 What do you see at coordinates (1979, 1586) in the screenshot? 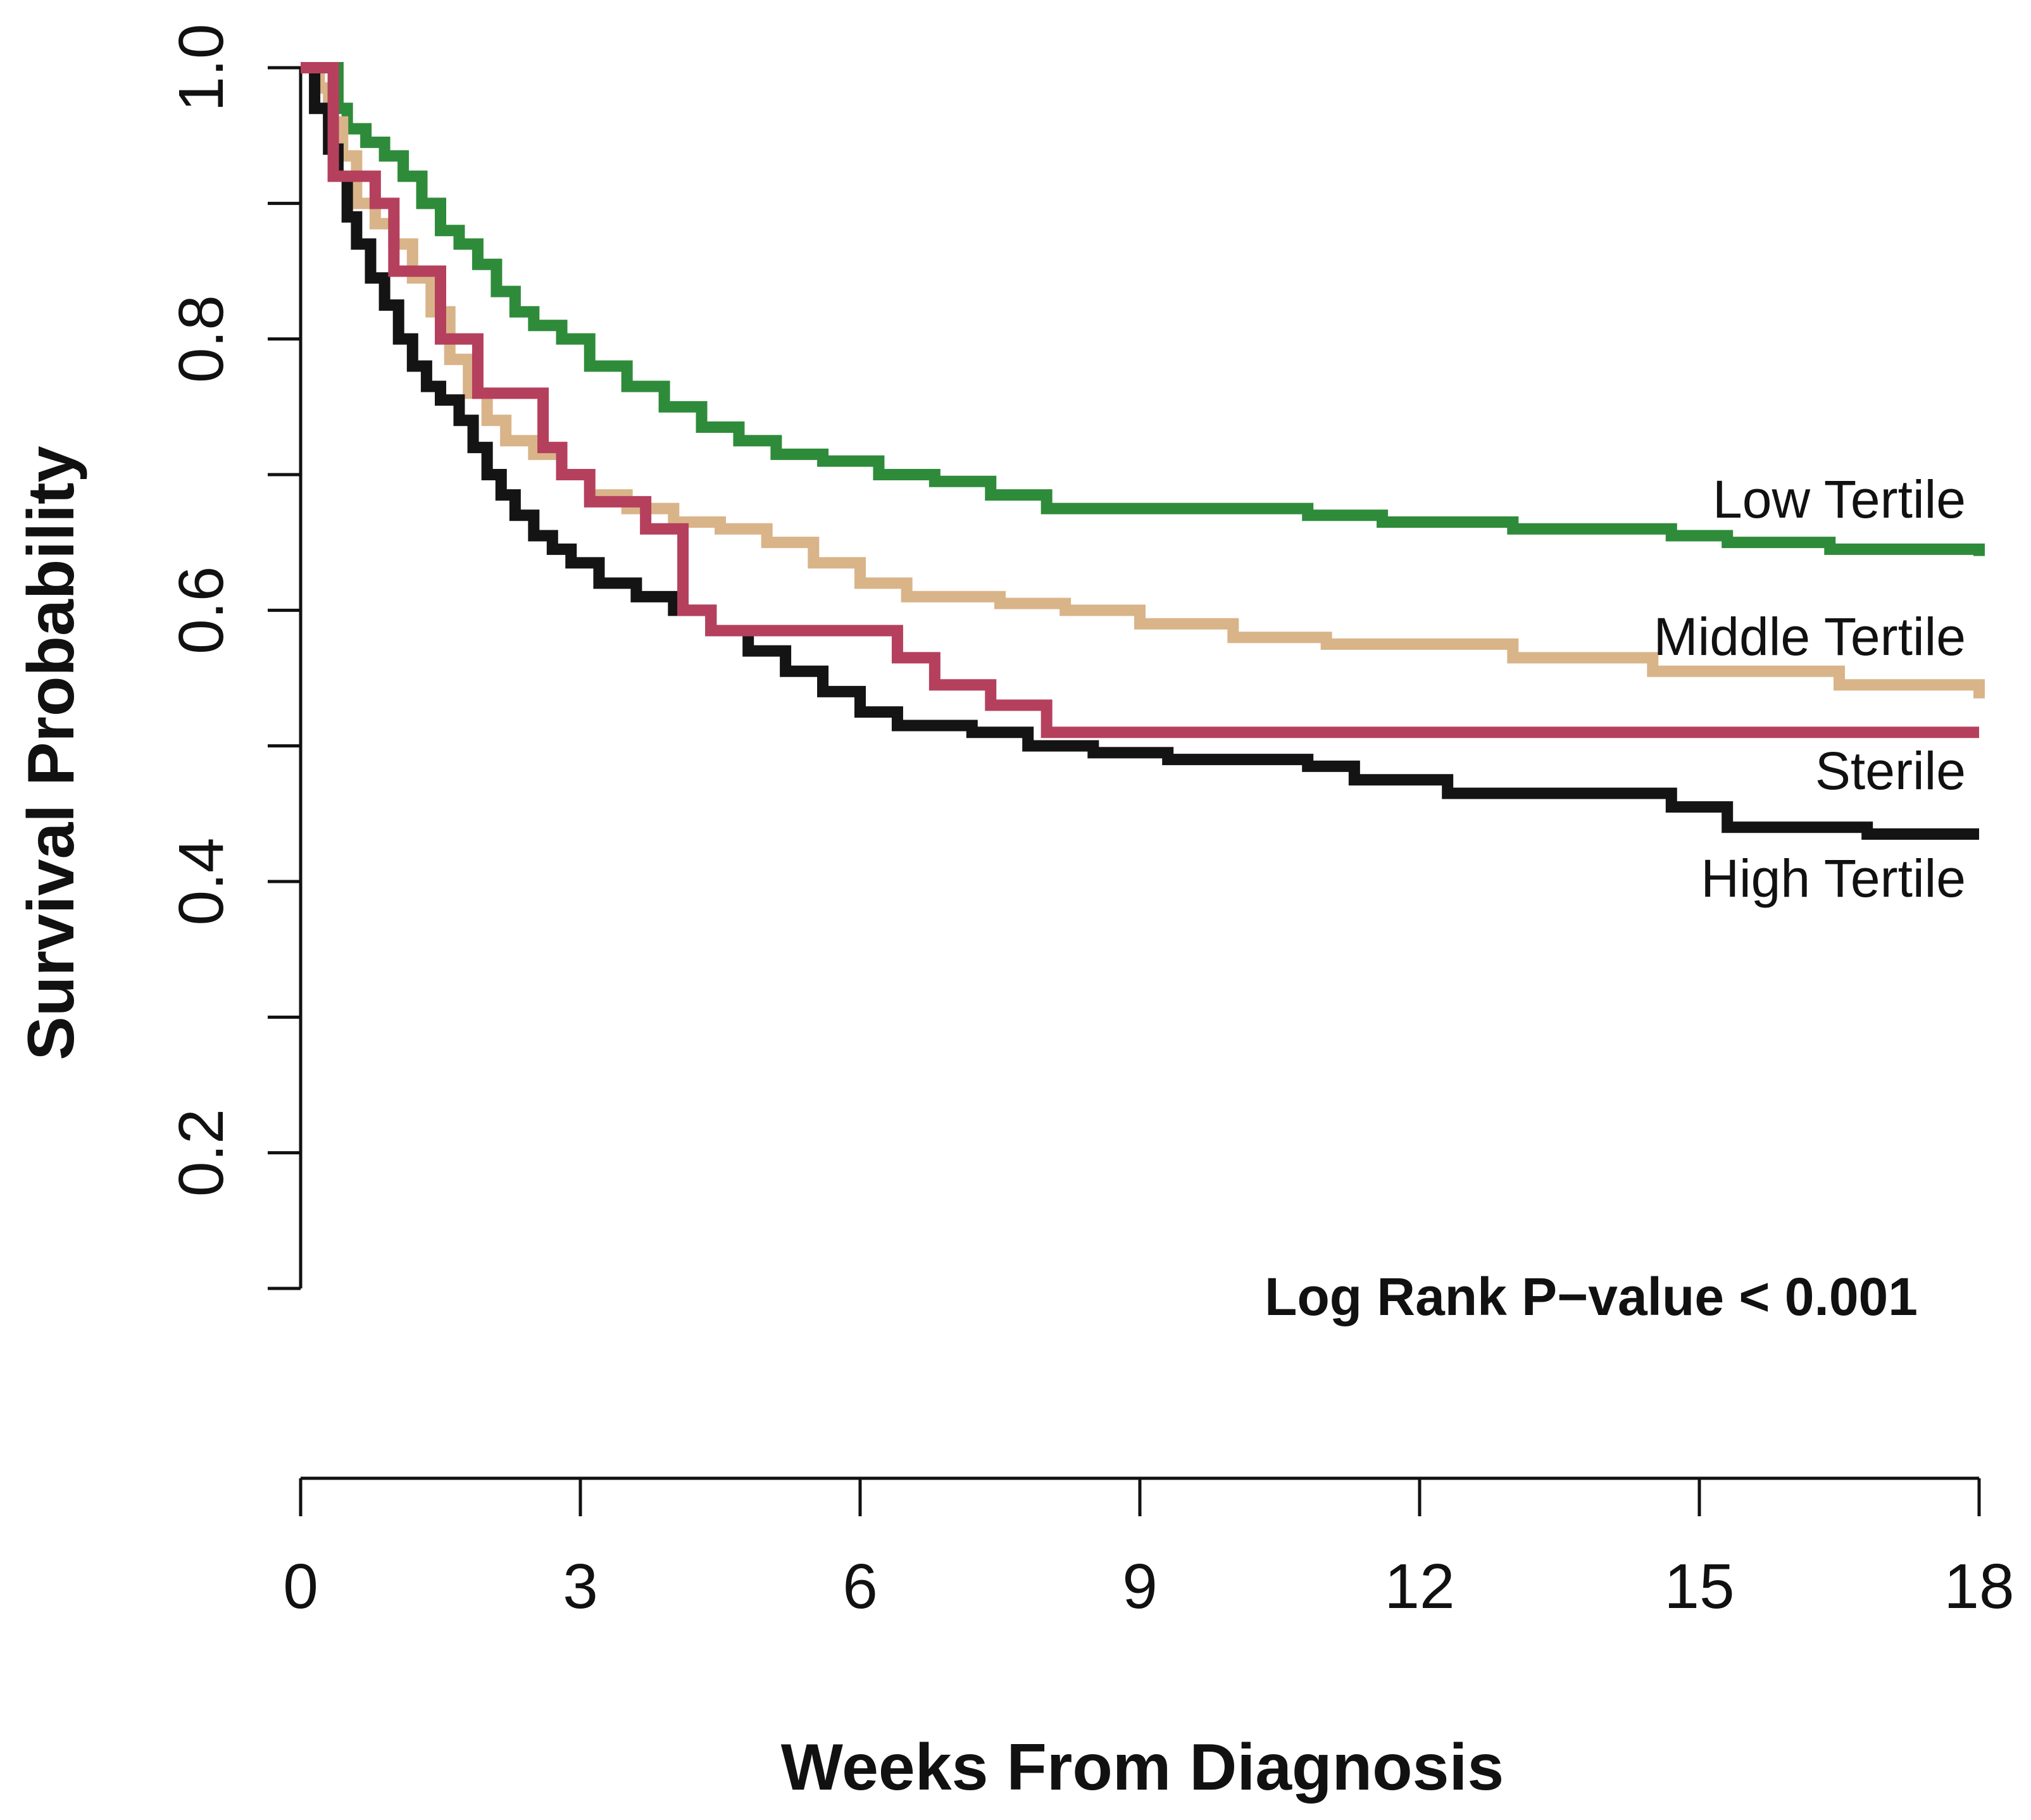
I see `x-tick-label: 18` at bounding box center [1979, 1586].